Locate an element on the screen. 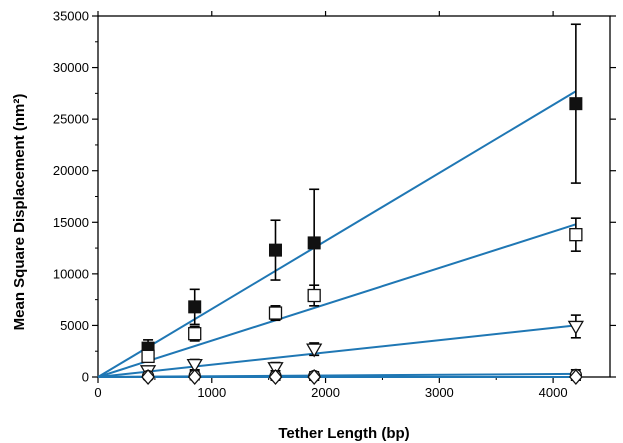 The height and width of the screenshot is (443, 623). x-axis-label: Tether Length (bp) is located at coordinates (343, 433).